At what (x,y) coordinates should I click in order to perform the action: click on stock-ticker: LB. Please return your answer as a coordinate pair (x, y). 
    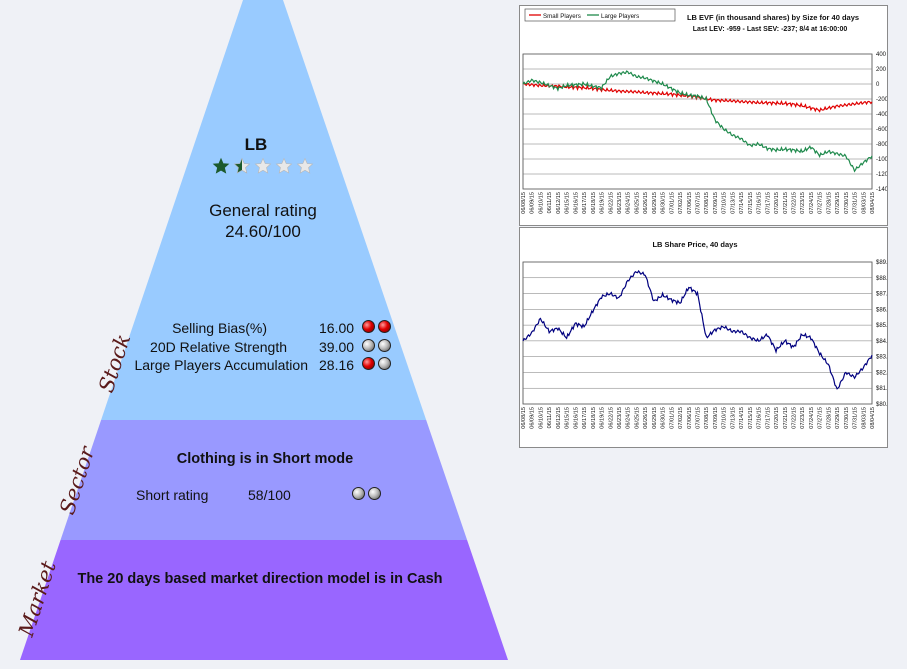
    Looking at the image, I should click on (256, 144).